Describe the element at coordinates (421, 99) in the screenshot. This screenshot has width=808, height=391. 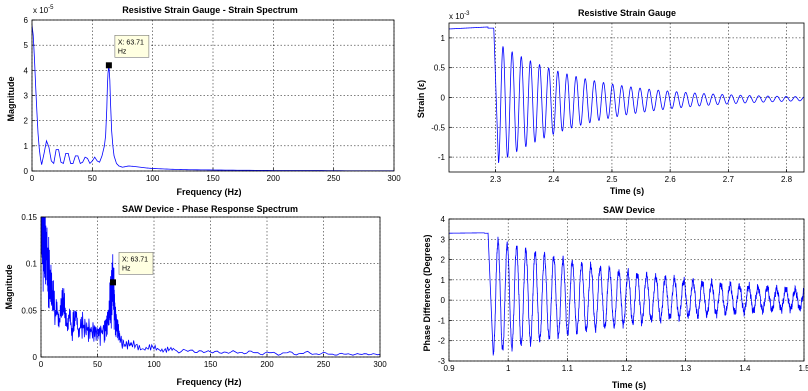
I see `y-axis-label: Strain (ε)` at that location.